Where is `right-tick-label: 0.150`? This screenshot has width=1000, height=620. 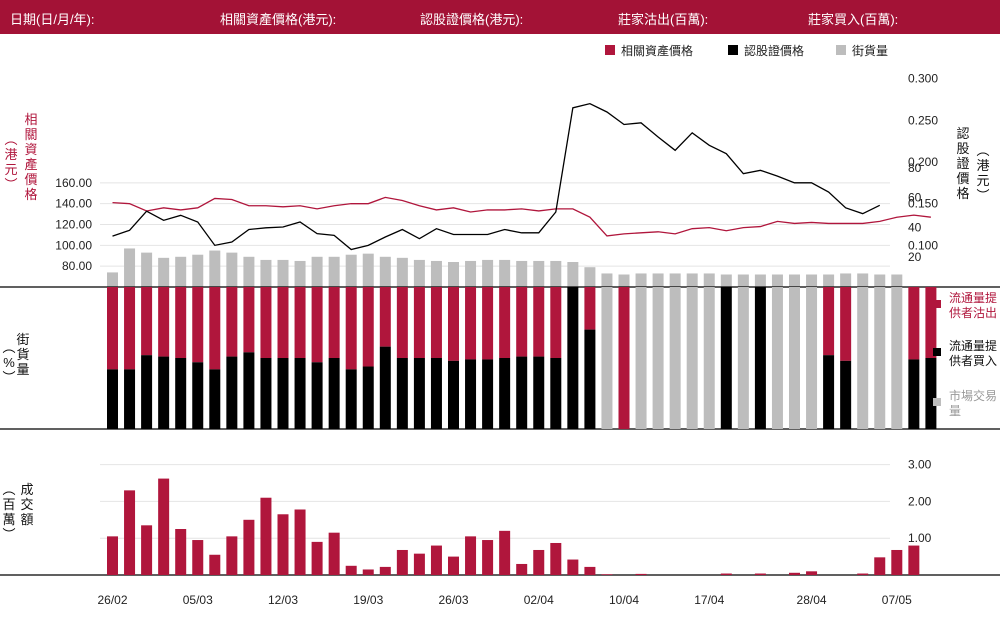
right-tick-label: 0.150 is located at coordinates (923, 204).